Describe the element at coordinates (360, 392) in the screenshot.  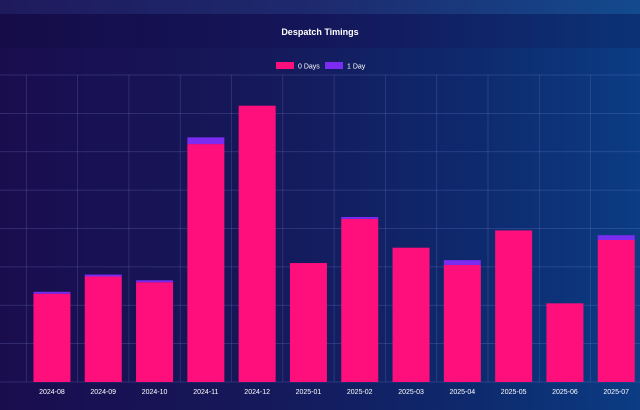
I see `x-tick-label: 2025-02` at that location.